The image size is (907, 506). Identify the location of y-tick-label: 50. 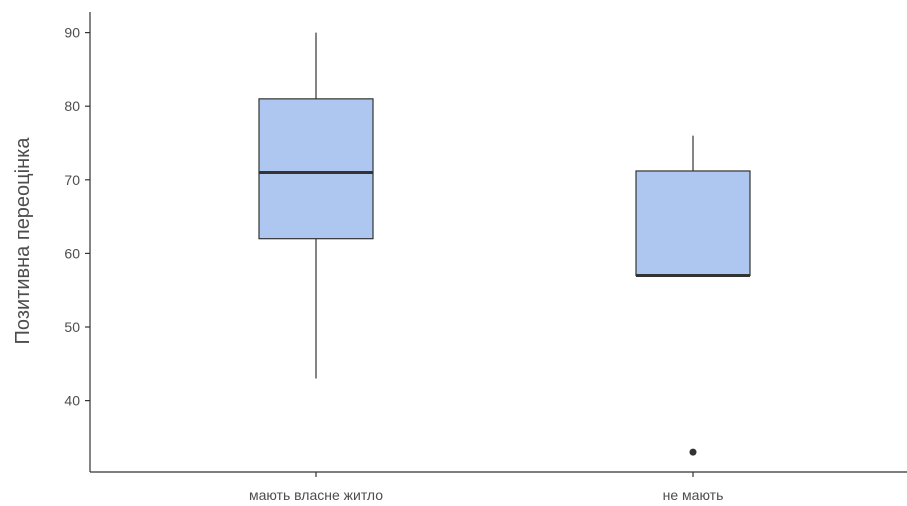
(72, 327).